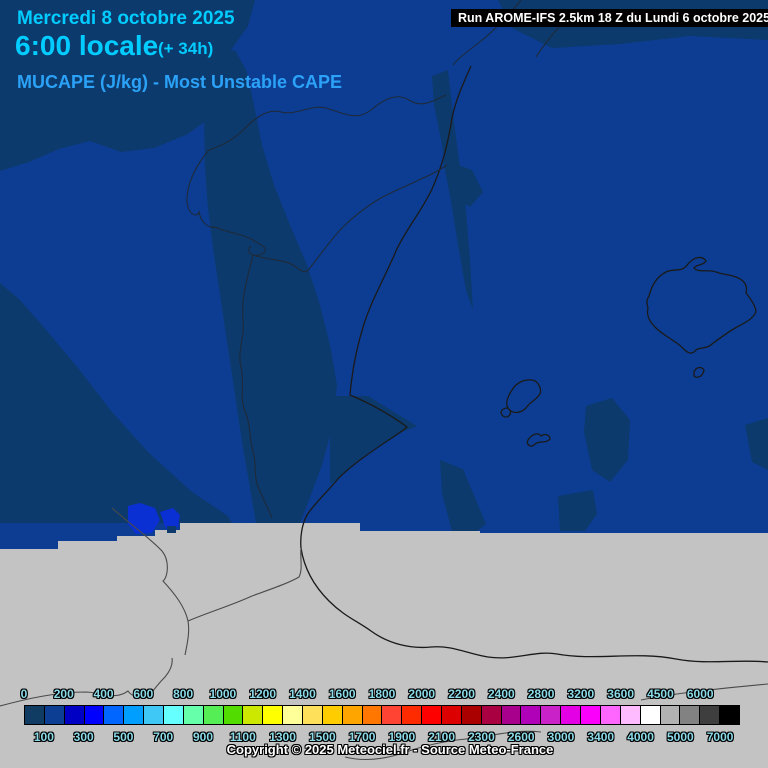 The image size is (768, 768). I want to click on border-aragon-catalonia, so click(350, 218).